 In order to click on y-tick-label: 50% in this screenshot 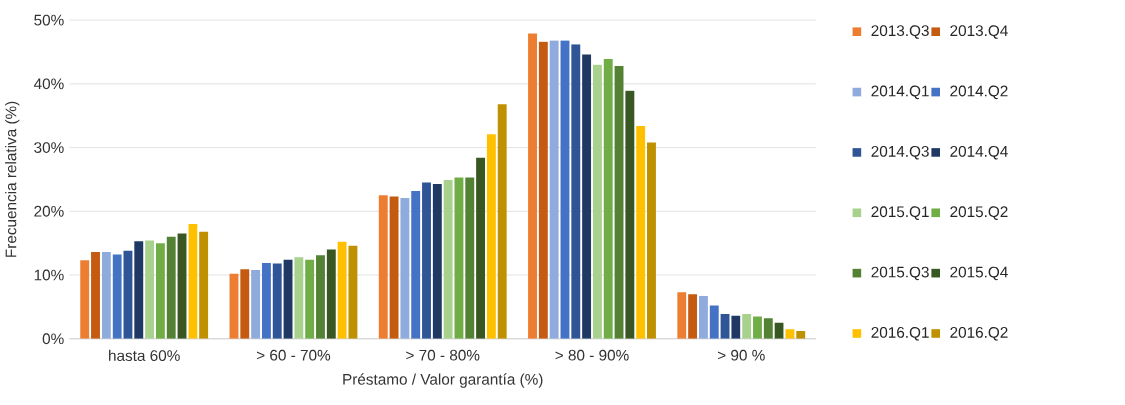, I will do `click(49, 20)`.